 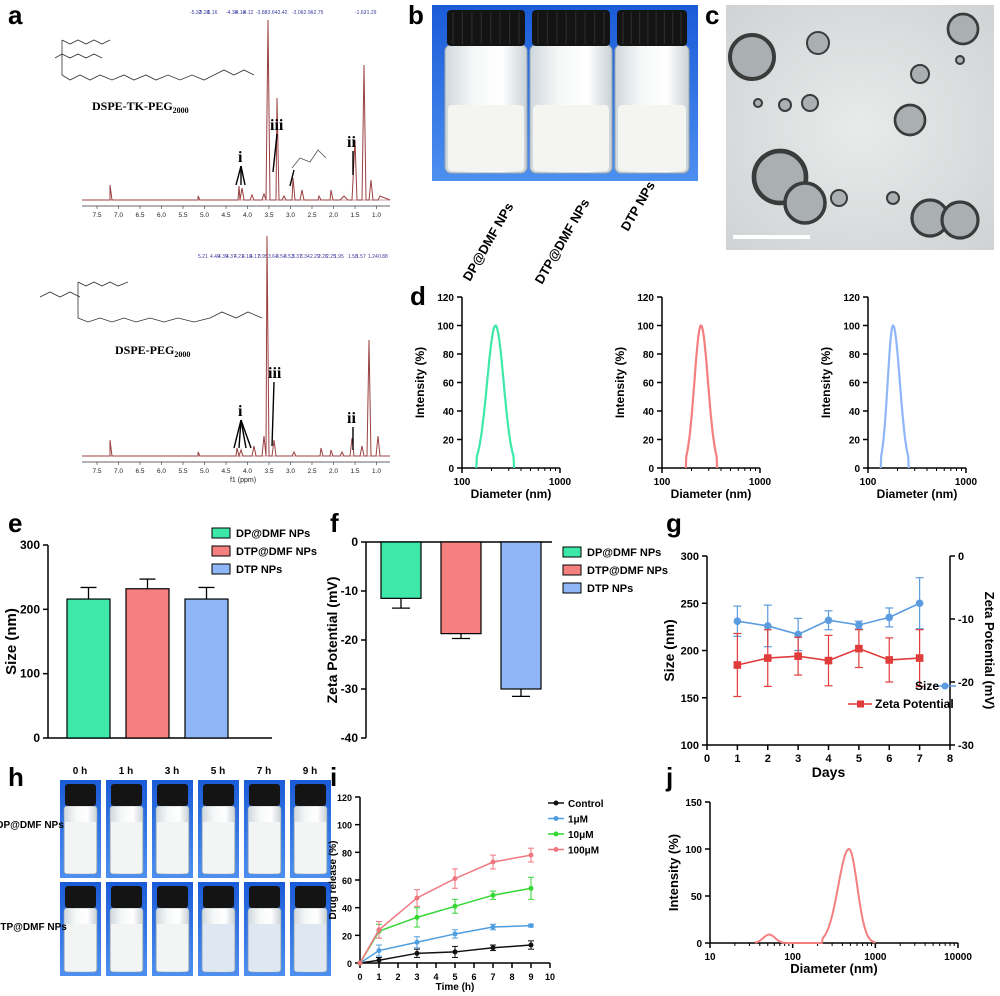 What do you see at coordinates (354, 215) in the screenshot?
I see `ppm-tick-label: 1.5` at bounding box center [354, 215].